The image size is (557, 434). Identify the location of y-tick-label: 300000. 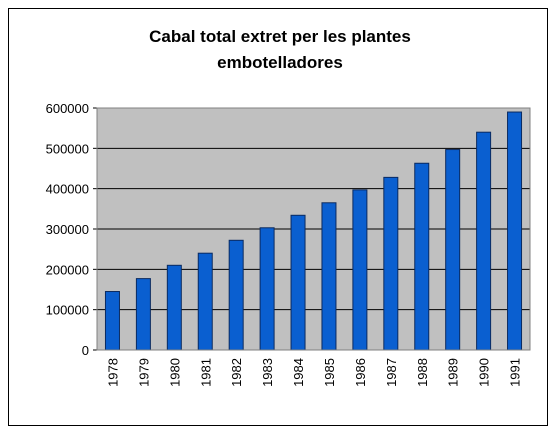
(67, 229).